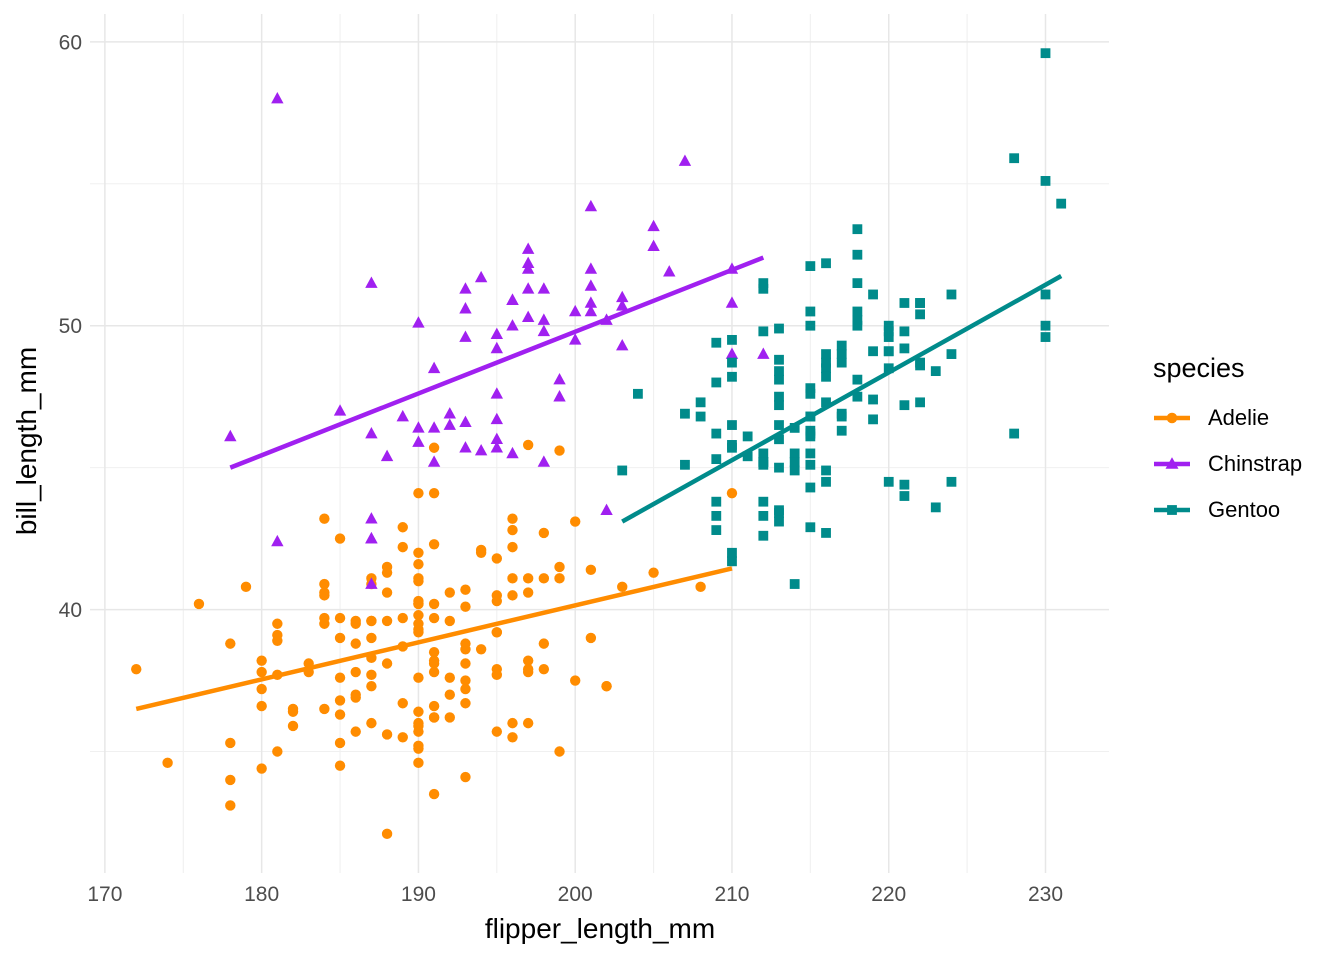 The width and height of the screenshot is (1344, 960). I want to click on x-axis-title: flipper_length_mm, so click(600, 928).